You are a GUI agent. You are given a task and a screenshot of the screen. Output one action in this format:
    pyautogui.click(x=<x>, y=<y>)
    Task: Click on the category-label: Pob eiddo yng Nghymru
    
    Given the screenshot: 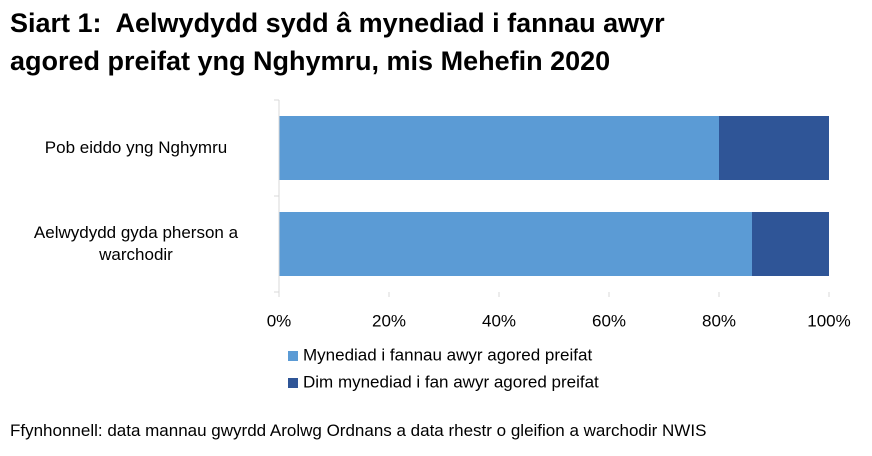 What is the action you would take?
    pyautogui.click(x=136, y=147)
    